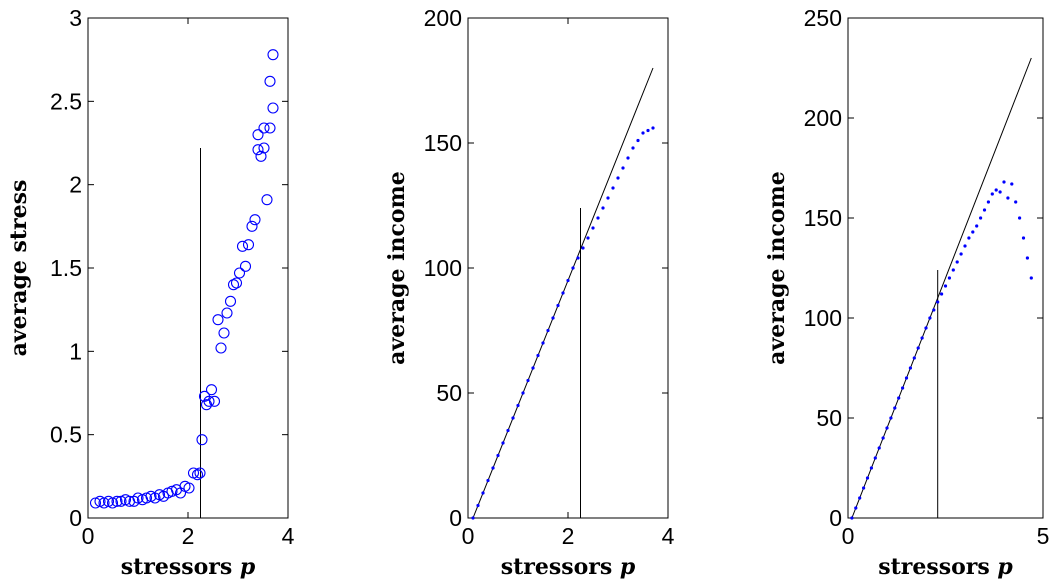 This screenshot has height=587, width=1062. I want to click on y-tick-label: 200, so click(443, 18).